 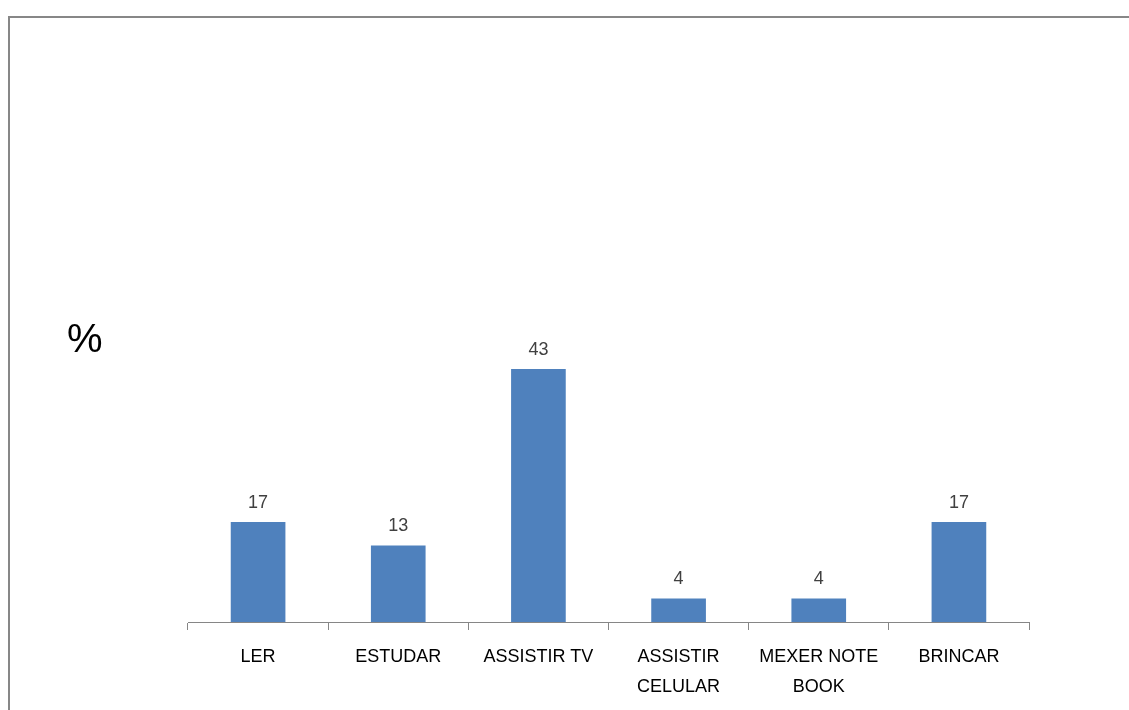 I want to click on x-tick-label: ESTUDAR, so click(x=398, y=655).